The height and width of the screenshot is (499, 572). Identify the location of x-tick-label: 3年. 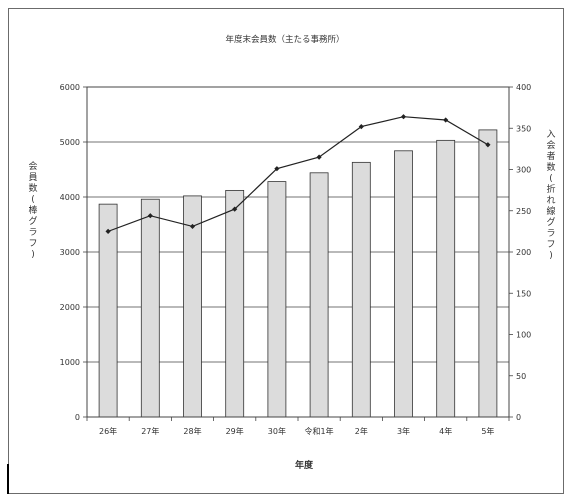
(403, 431).